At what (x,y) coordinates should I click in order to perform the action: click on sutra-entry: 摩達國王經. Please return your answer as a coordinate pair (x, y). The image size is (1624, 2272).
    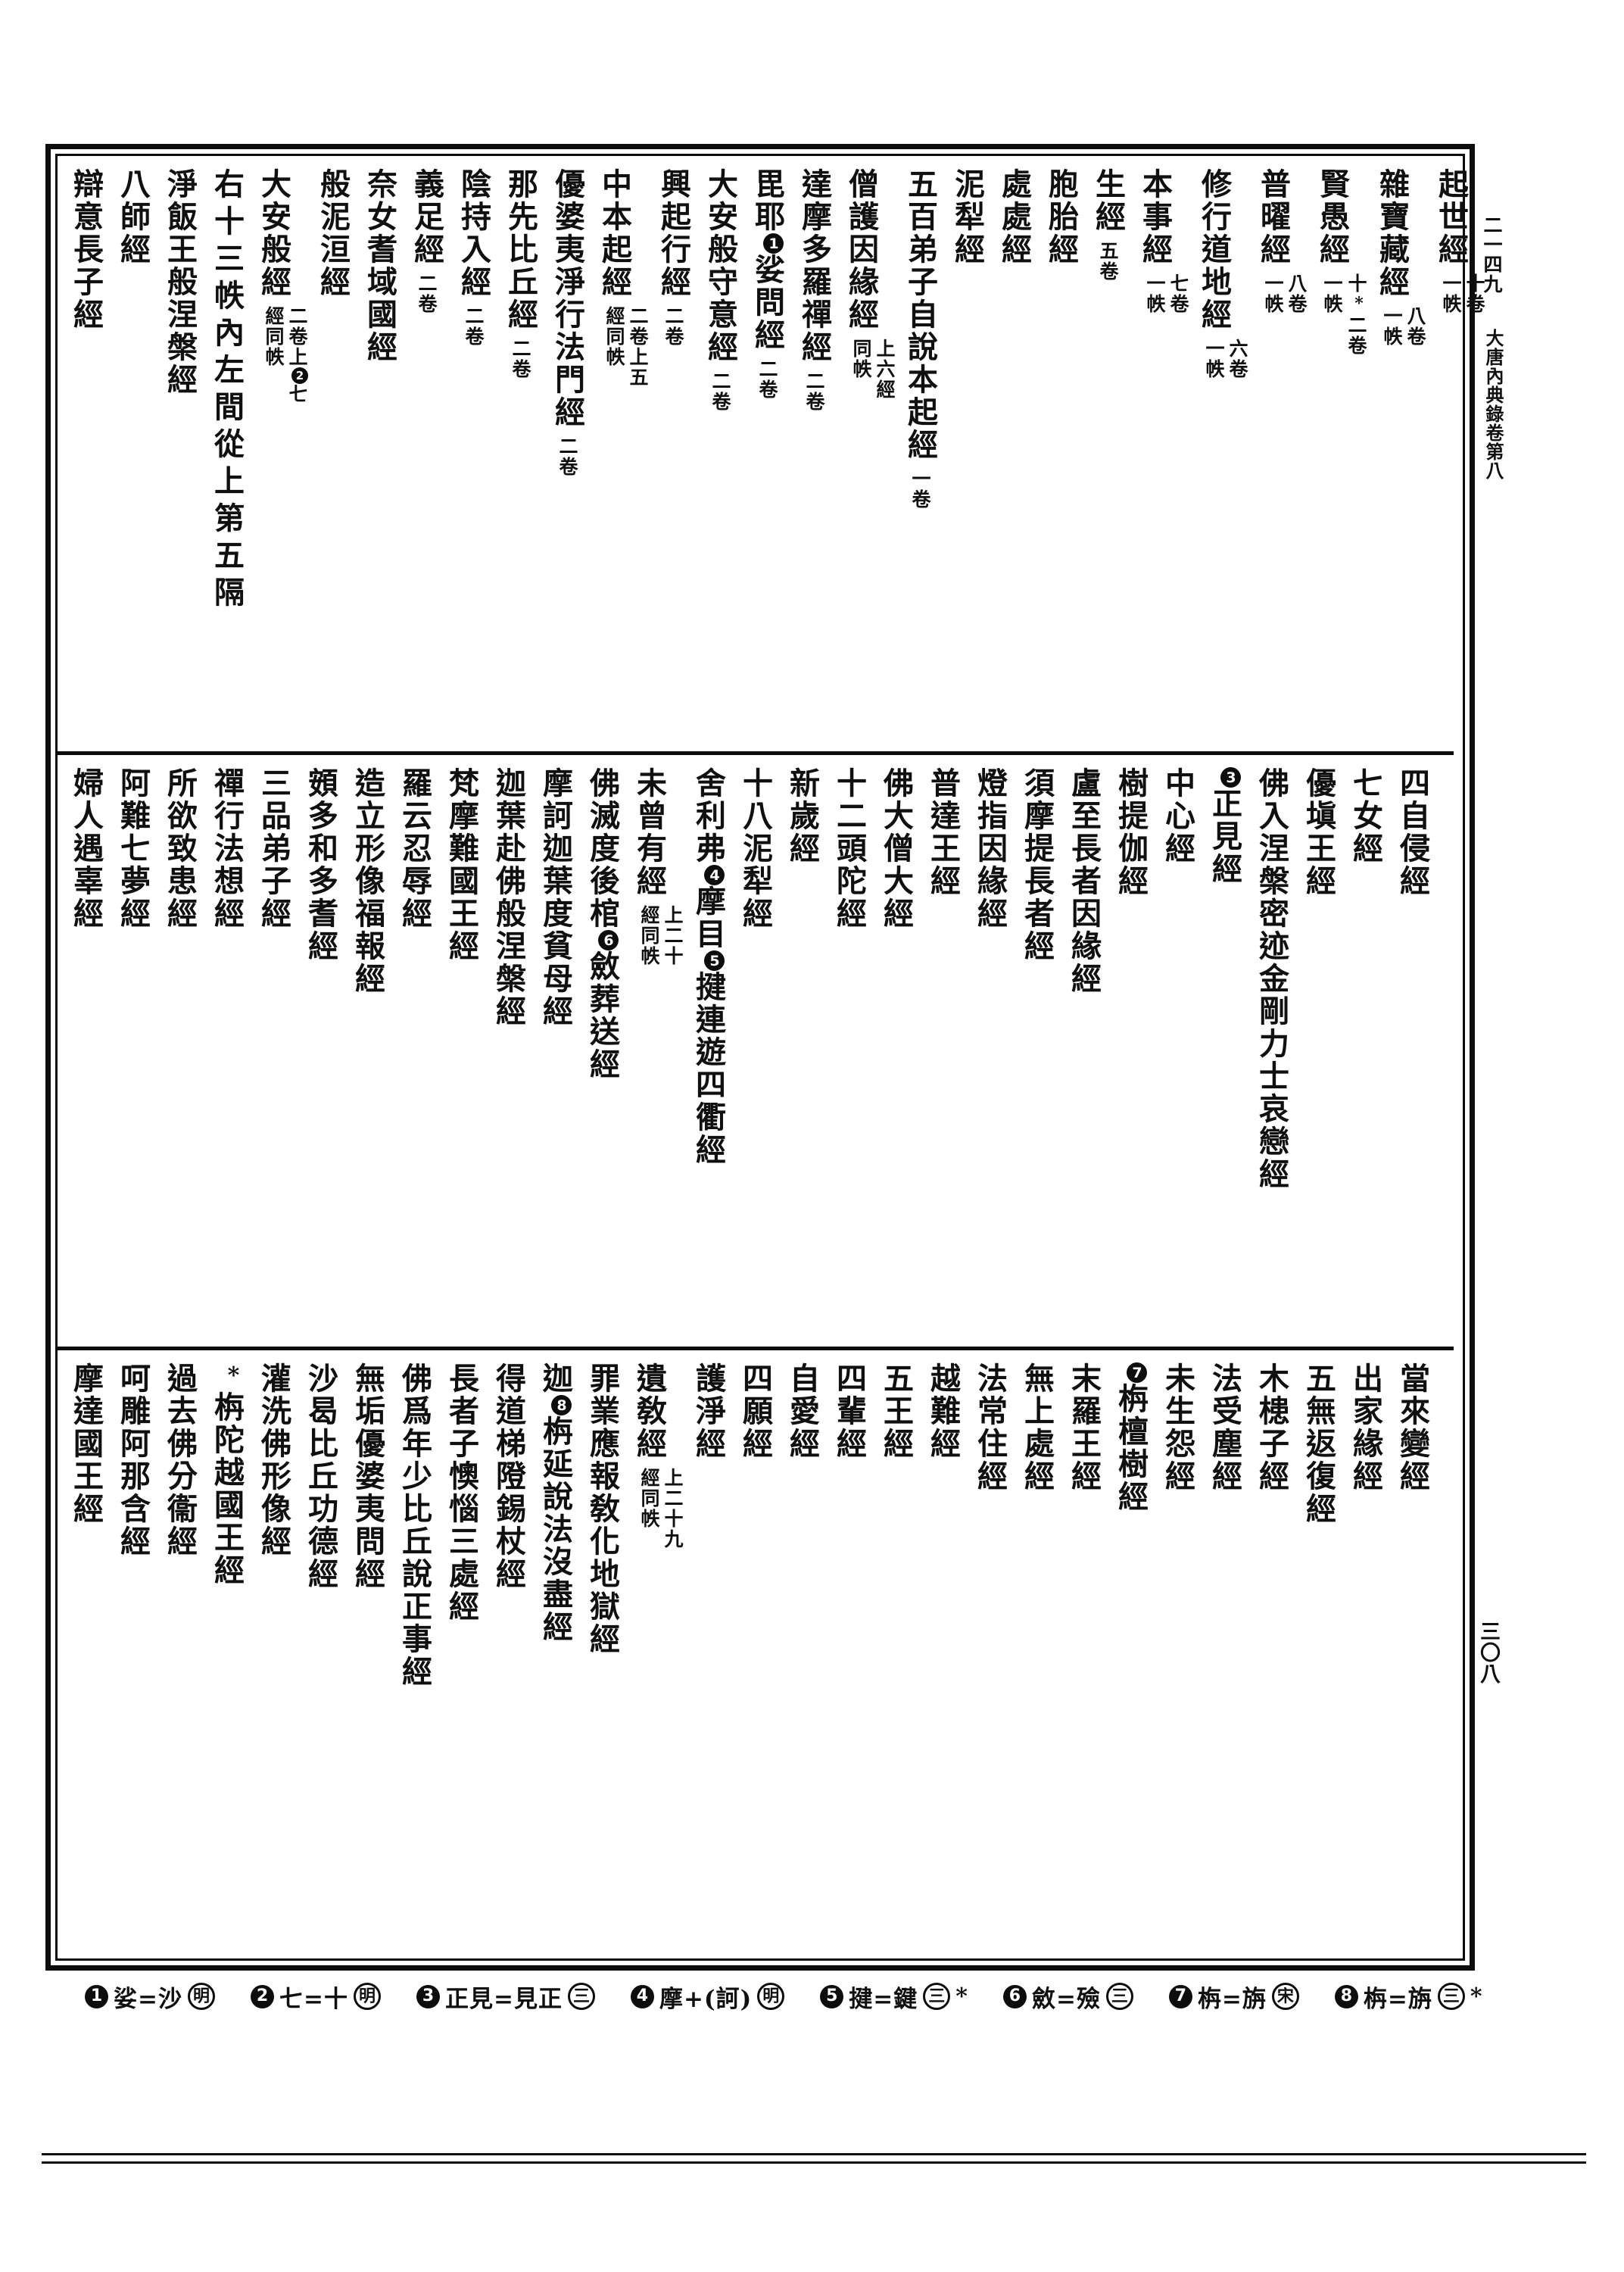
    Looking at the image, I should click on (85, 1652).